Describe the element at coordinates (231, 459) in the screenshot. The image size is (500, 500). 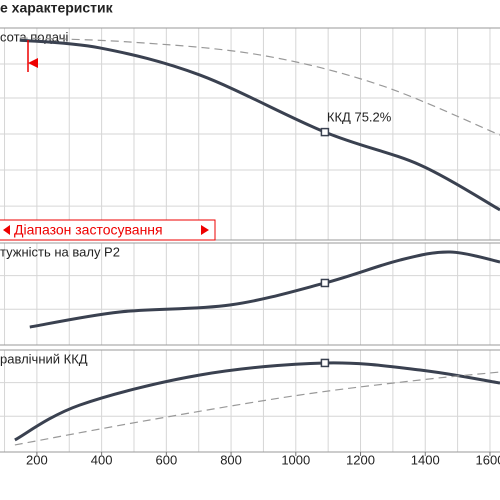
I see `x-tick-label: 800` at that location.